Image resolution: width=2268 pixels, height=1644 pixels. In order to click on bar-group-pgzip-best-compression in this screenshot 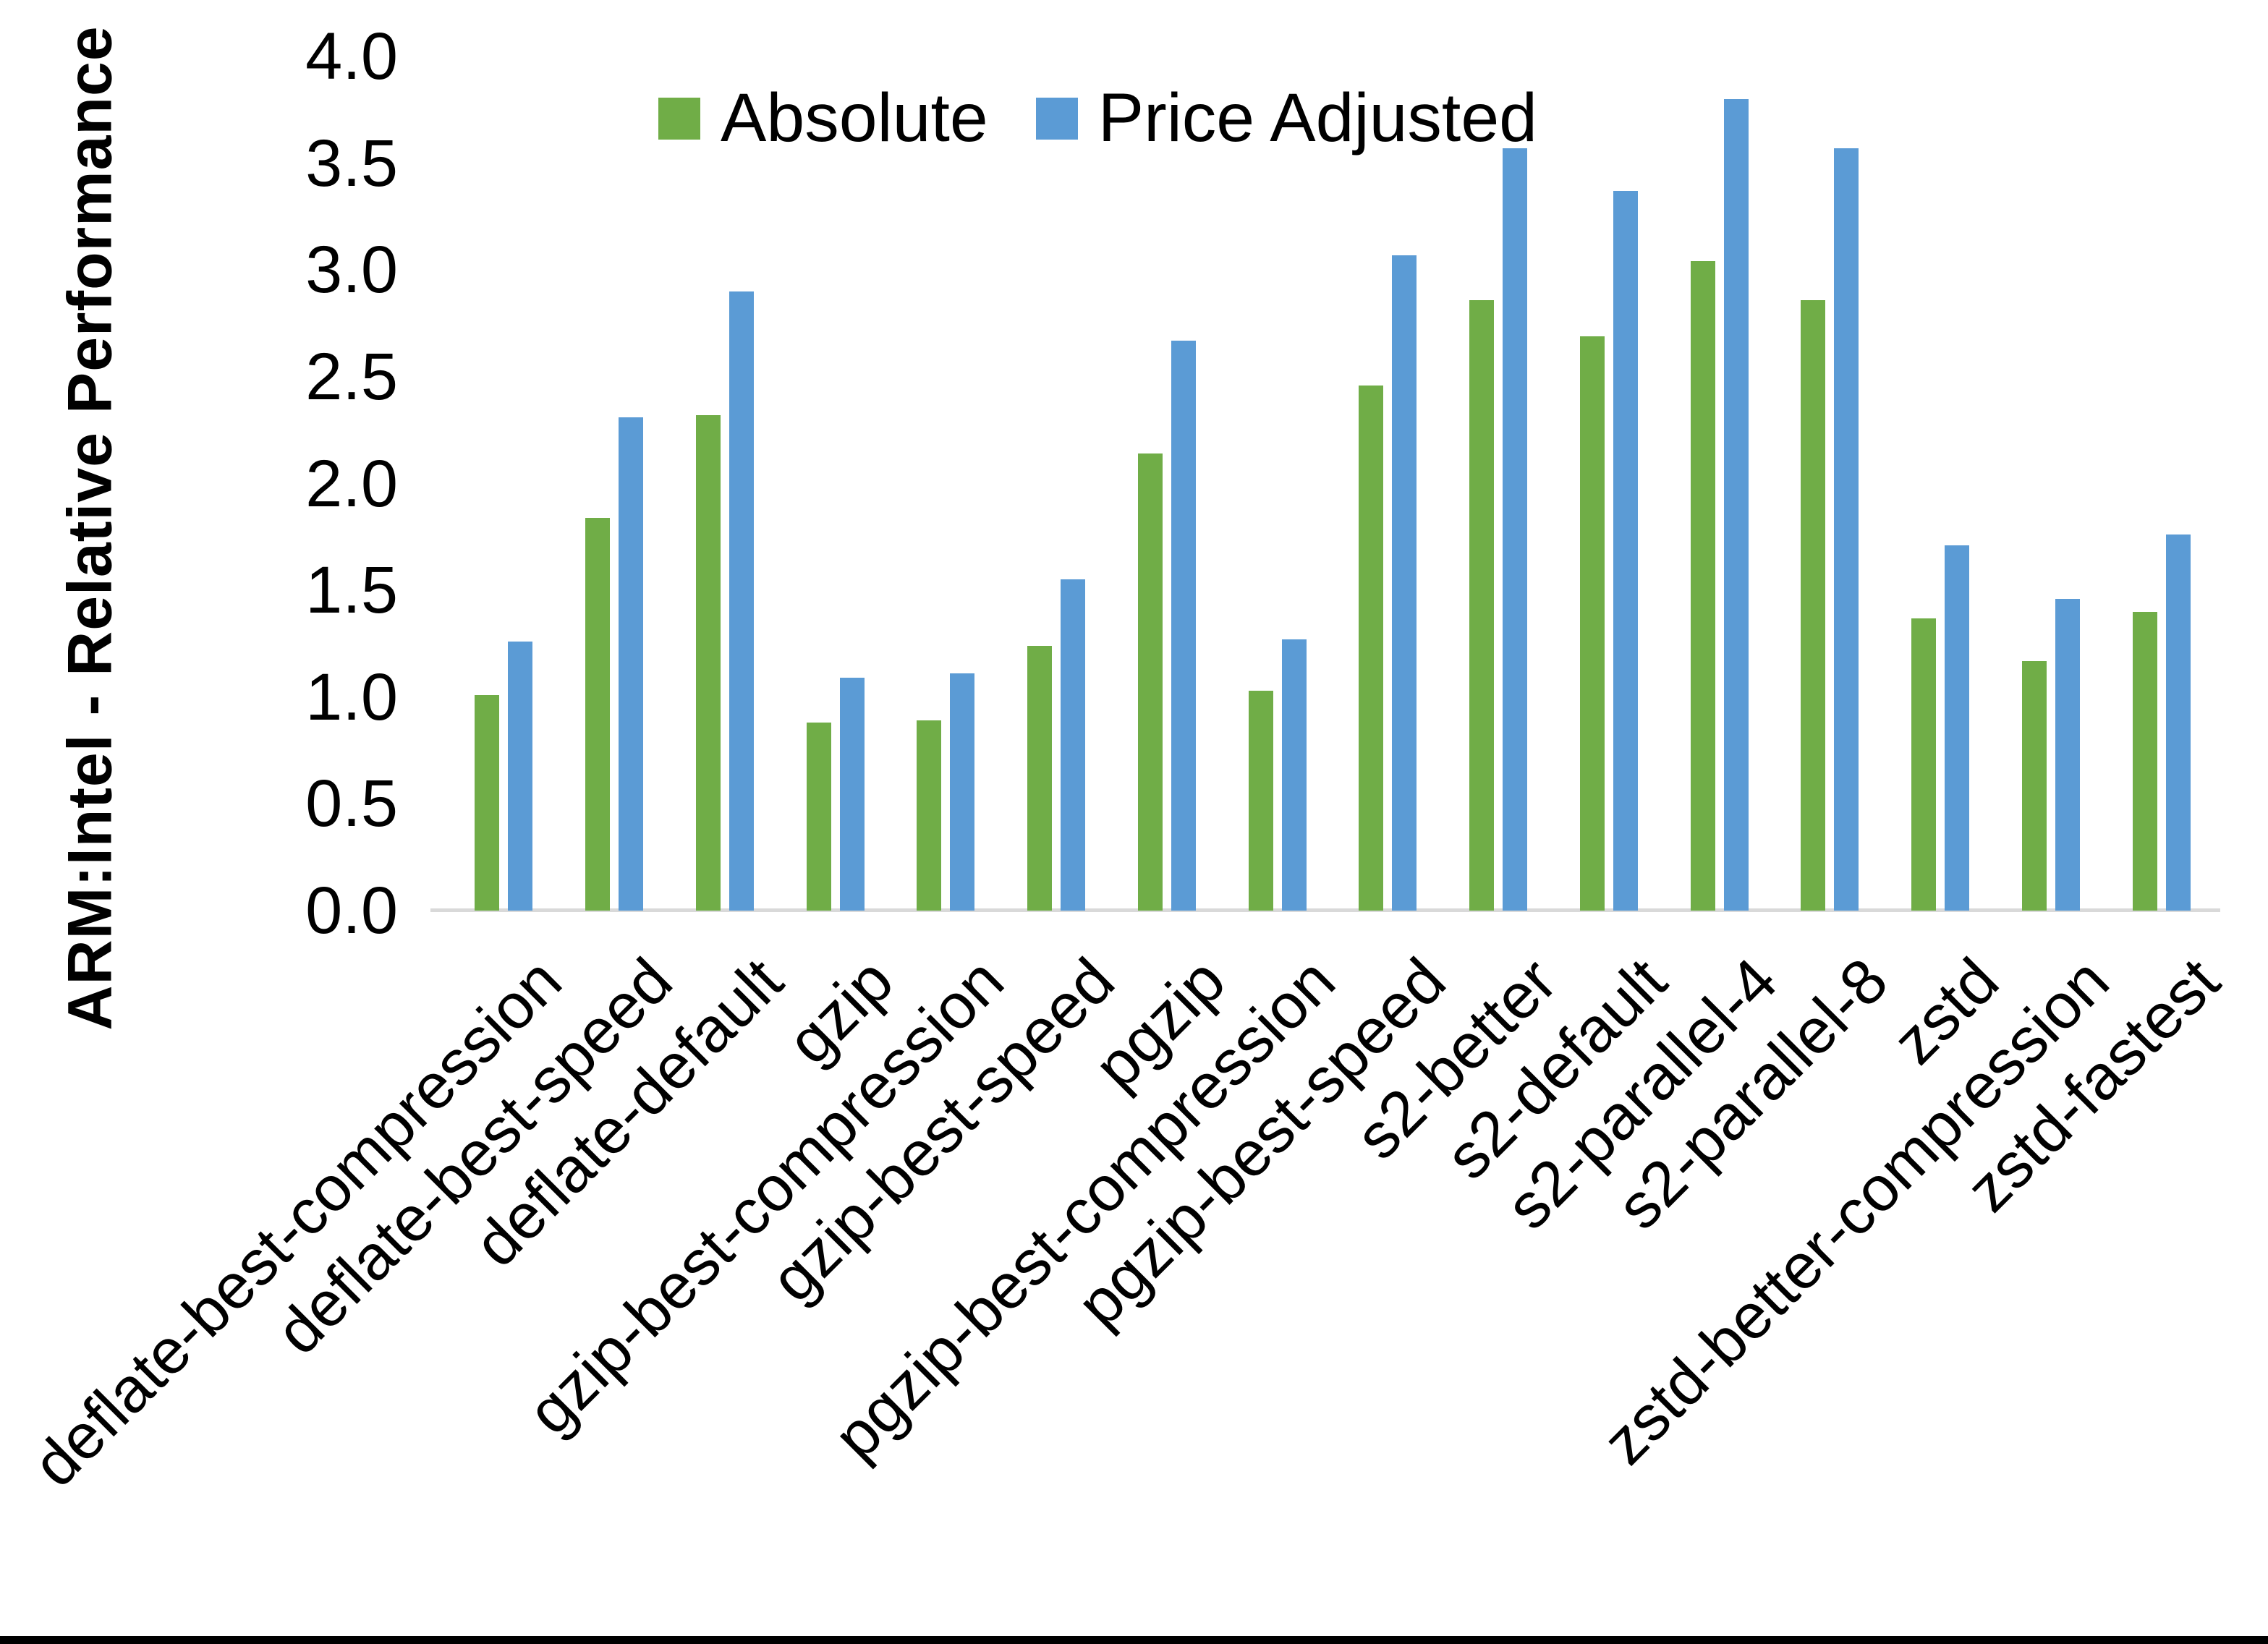, I will do `click(1277, 483)`.